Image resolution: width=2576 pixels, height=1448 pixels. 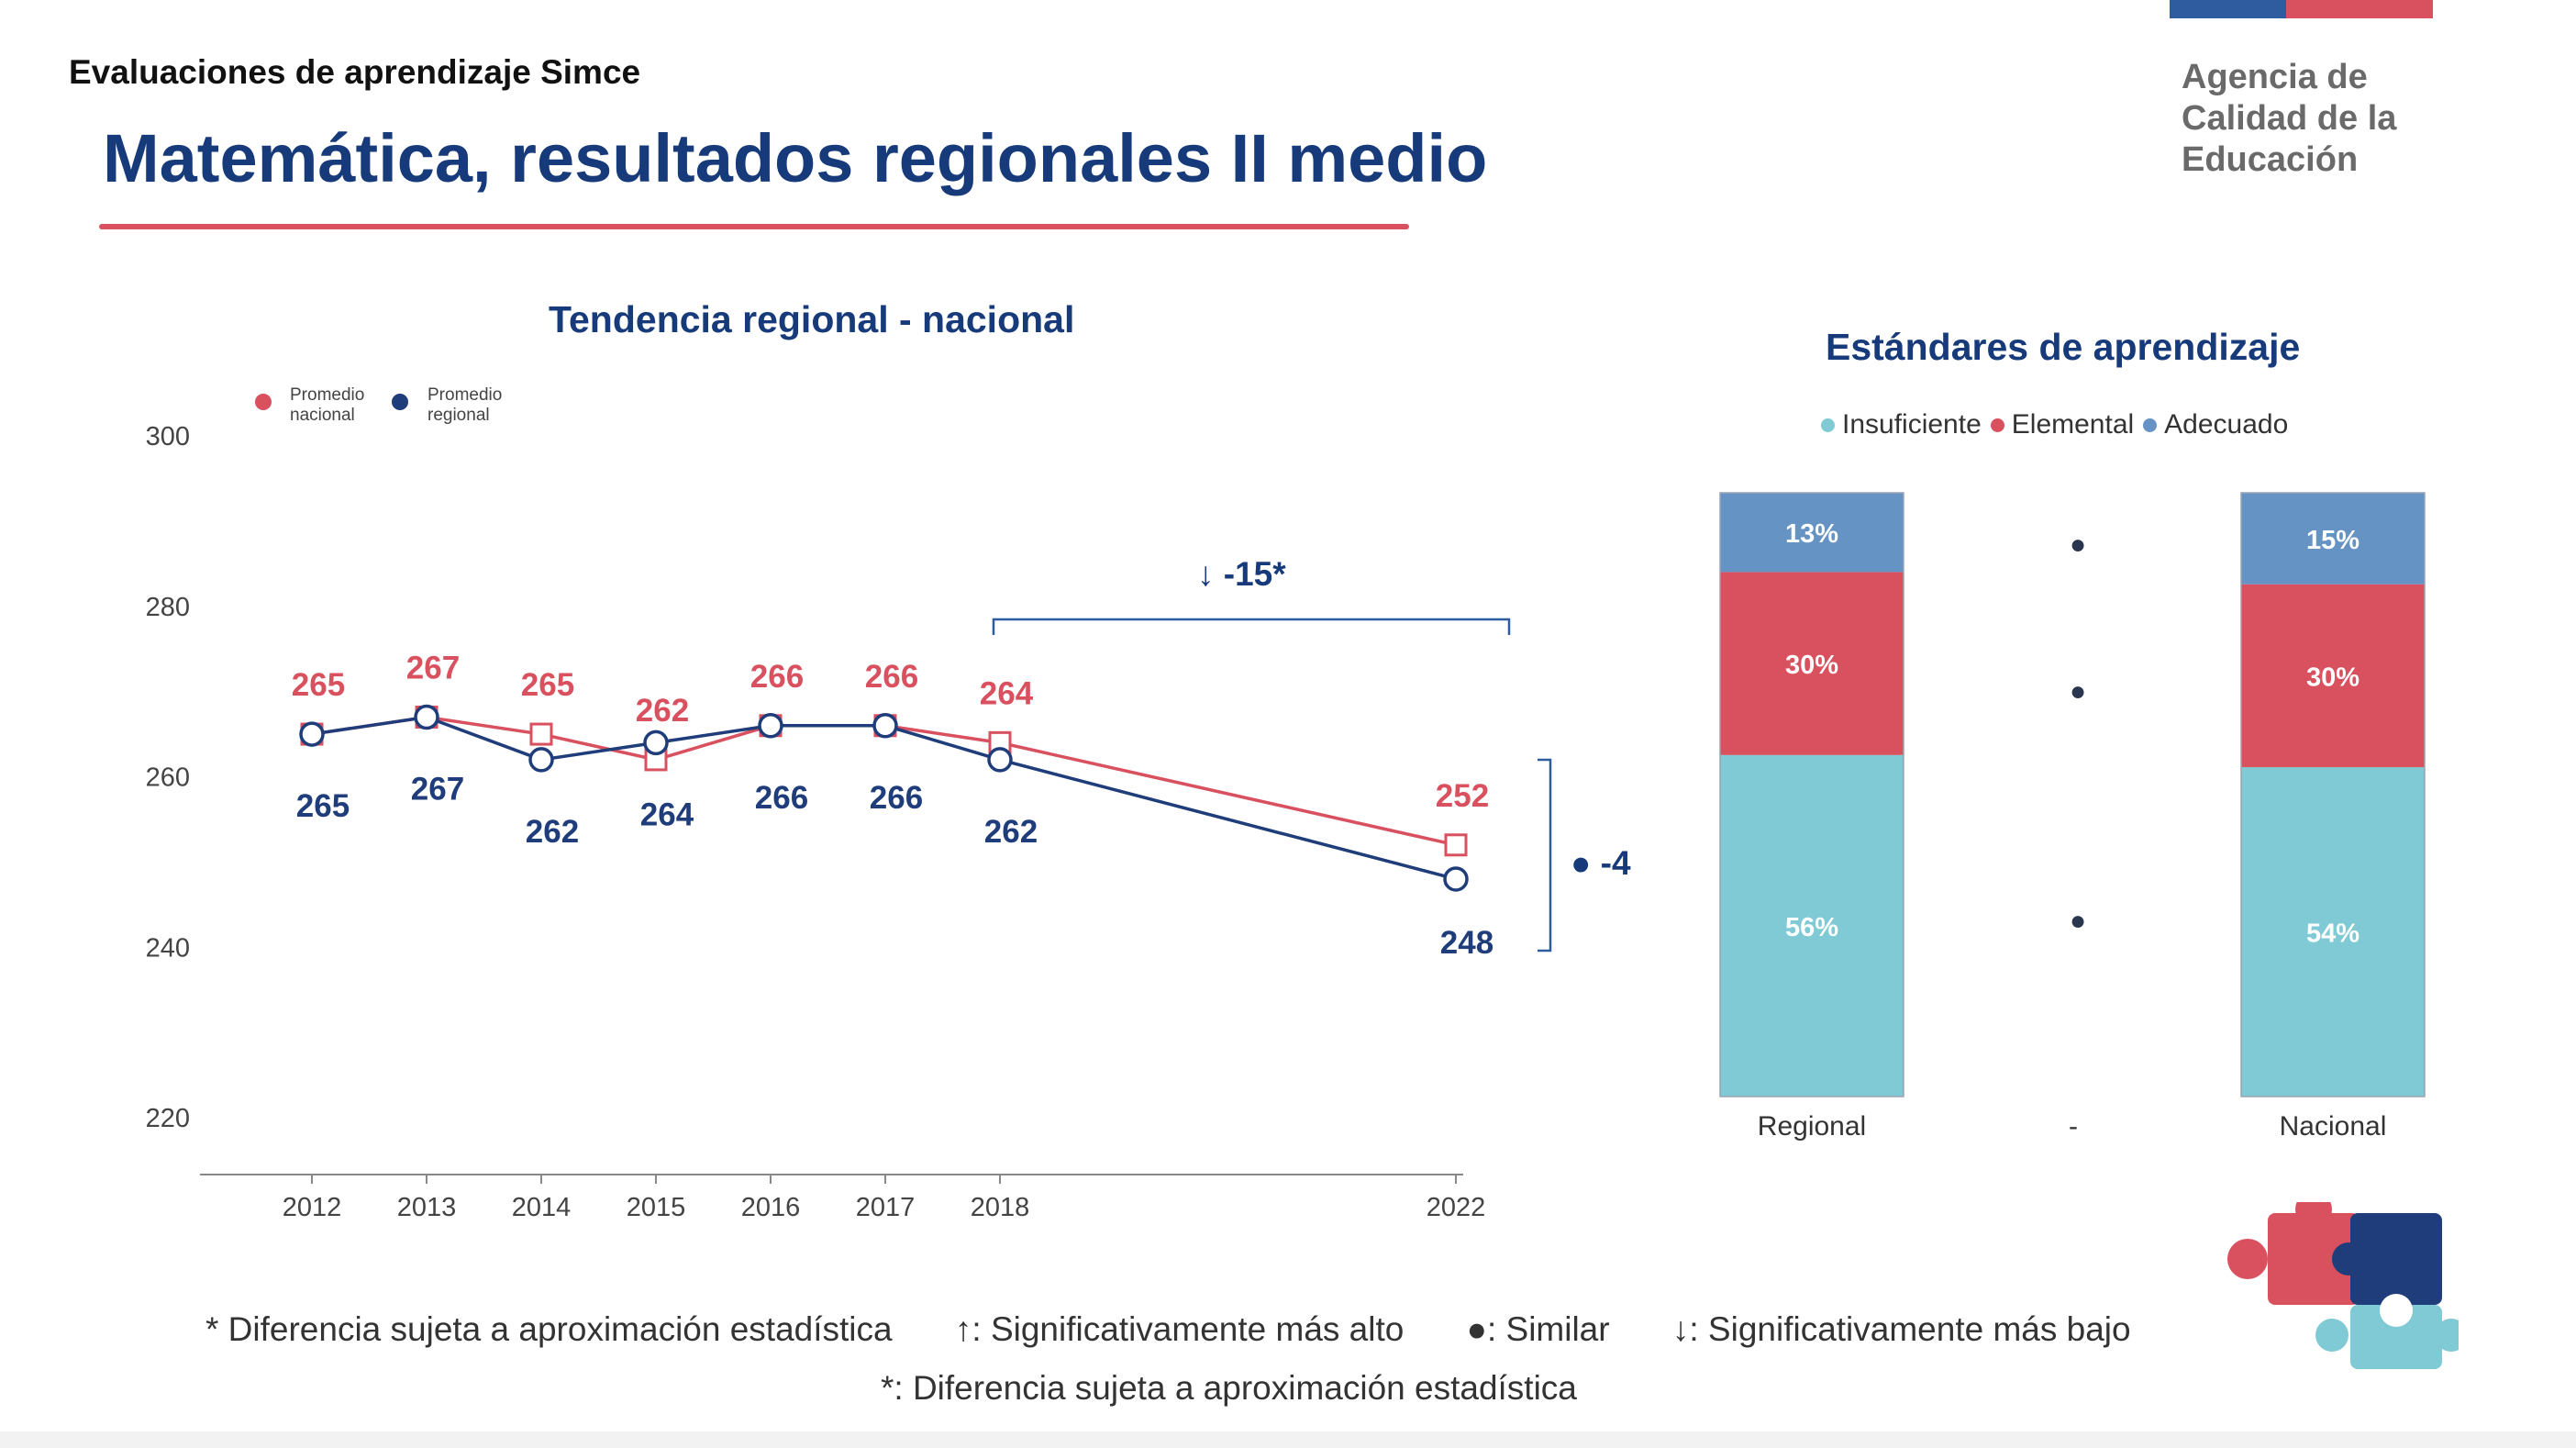 What do you see at coordinates (2275, 77) in the screenshot?
I see `logo-line-1: Agencia de` at bounding box center [2275, 77].